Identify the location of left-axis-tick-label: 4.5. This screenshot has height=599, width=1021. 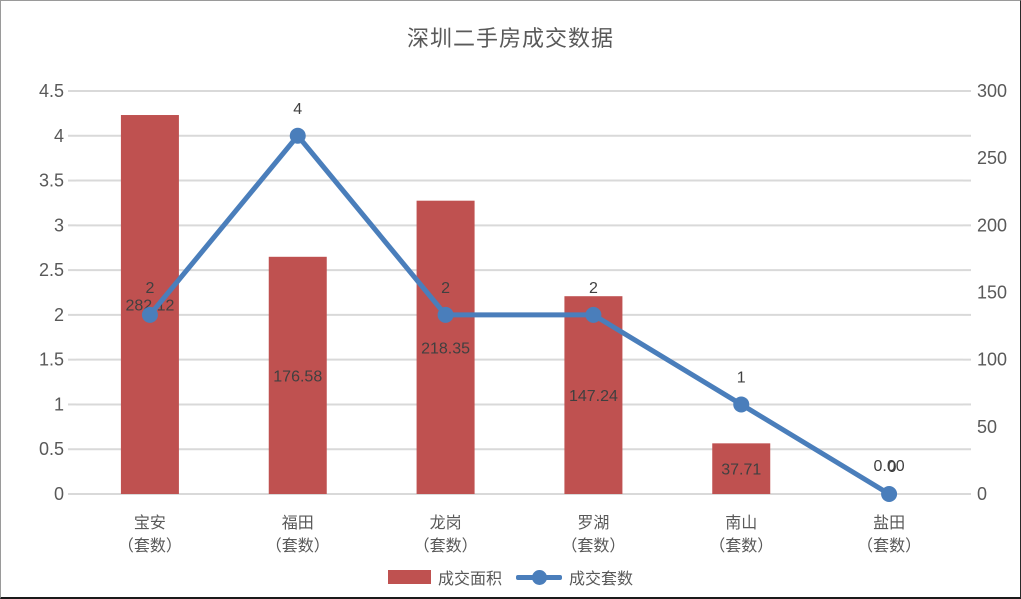
(51, 91).